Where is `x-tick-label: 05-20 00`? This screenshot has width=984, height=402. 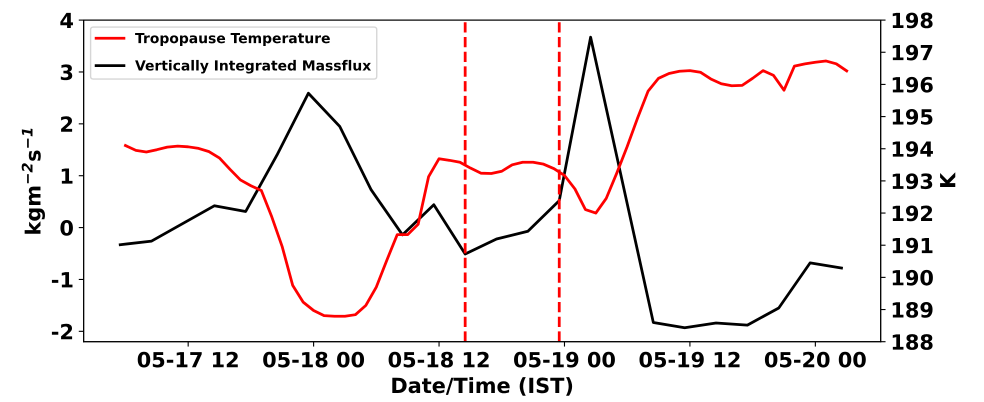 x-tick-label: 05-20 00 is located at coordinates (815, 360).